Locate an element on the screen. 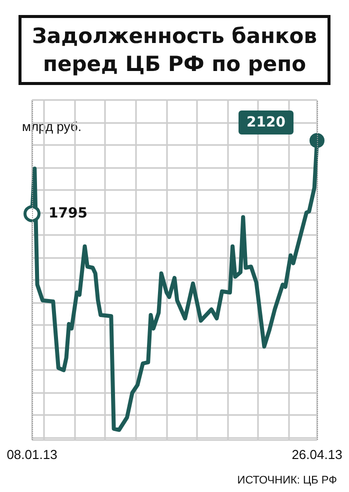  data-label: 1795 is located at coordinates (68, 214).